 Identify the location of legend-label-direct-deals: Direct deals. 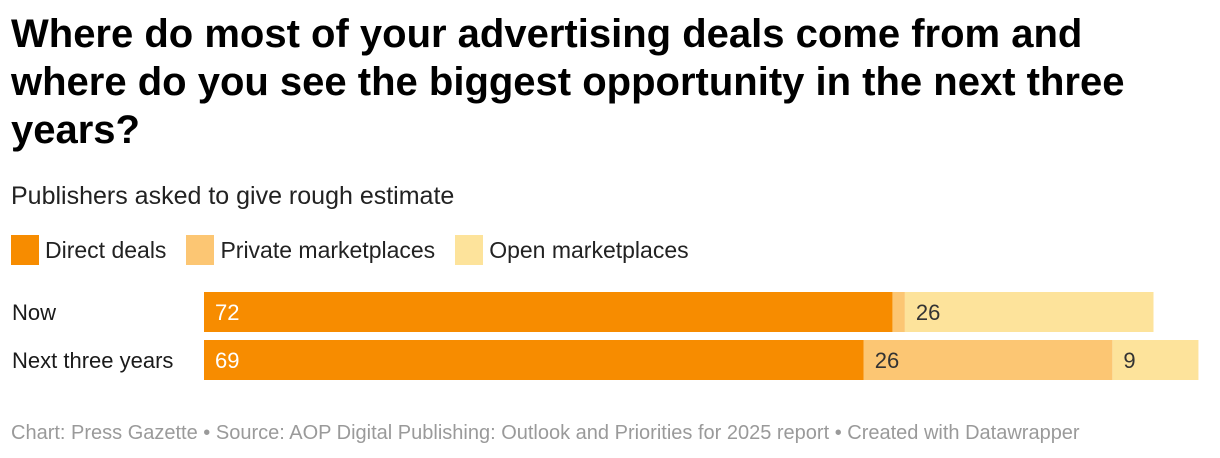
(106, 250).